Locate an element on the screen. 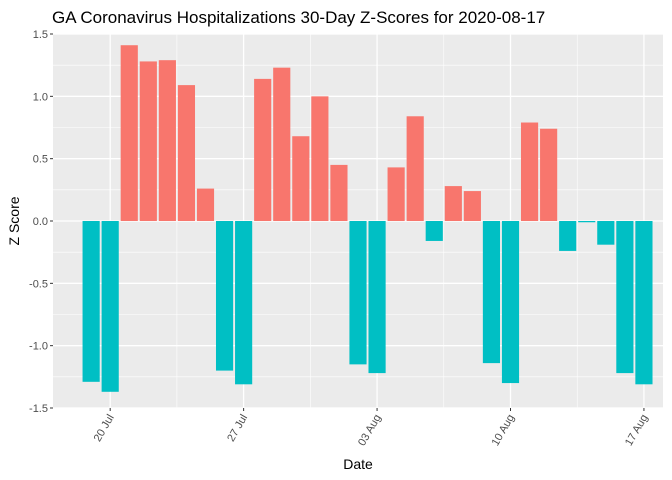  x-axis: 20 Jul 27 Jul 03 Aug 10 Aug 17 Aug is located at coordinates (371, 428).